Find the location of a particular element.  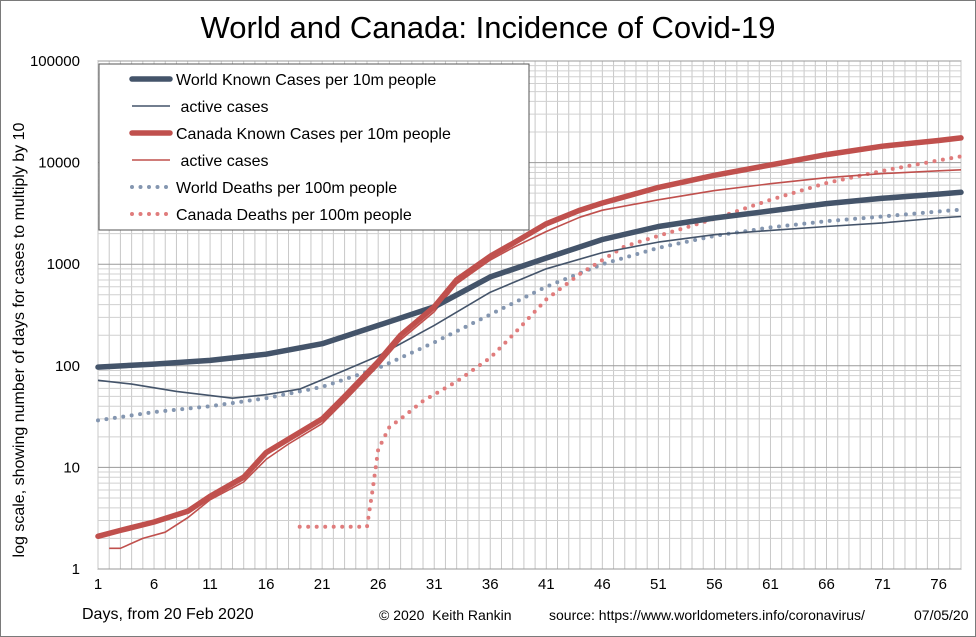

y-tick-label: 100000 is located at coordinates (55, 61).